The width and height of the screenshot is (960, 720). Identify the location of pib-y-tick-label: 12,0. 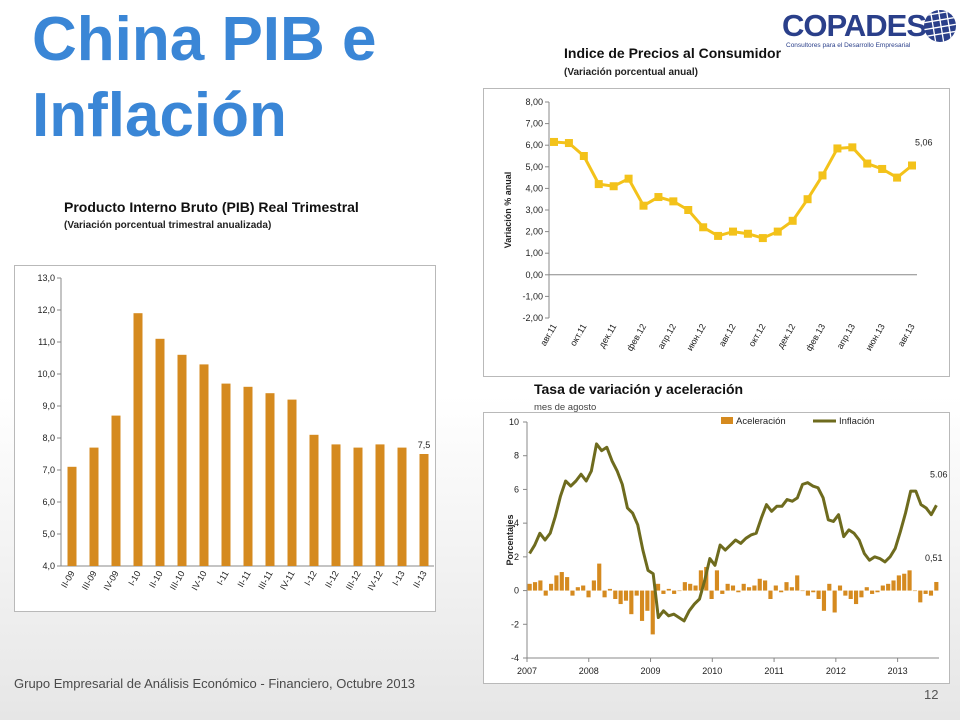
(46, 310).